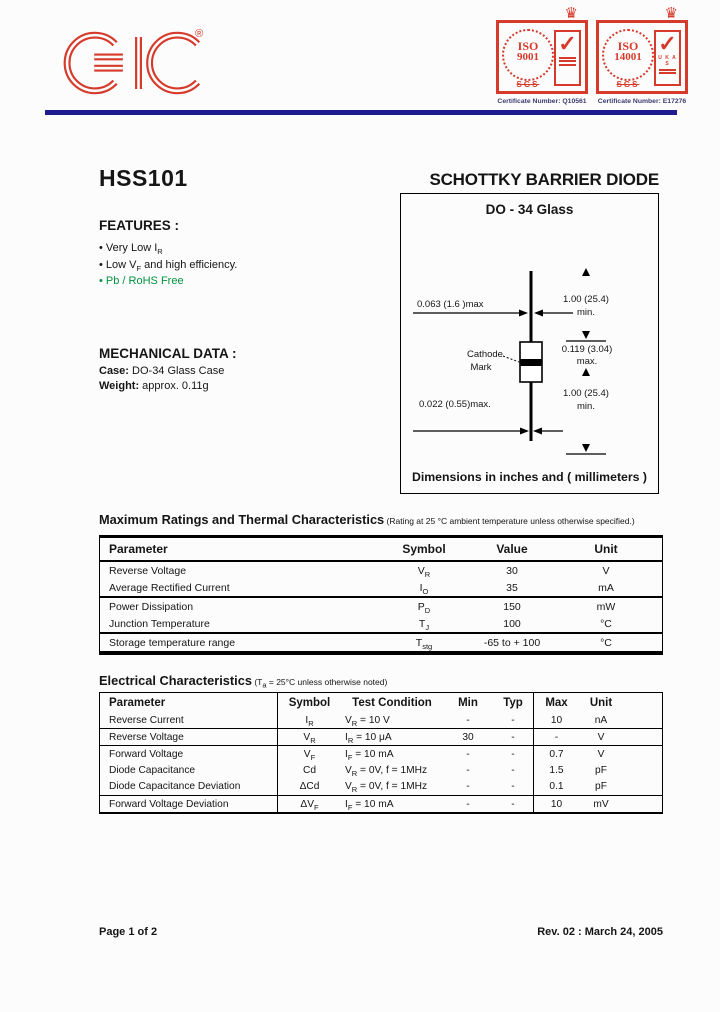  What do you see at coordinates (587, 349) in the screenshot?
I see `dim-body-value: 0.119 (3.04)` at bounding box center [587, 349].